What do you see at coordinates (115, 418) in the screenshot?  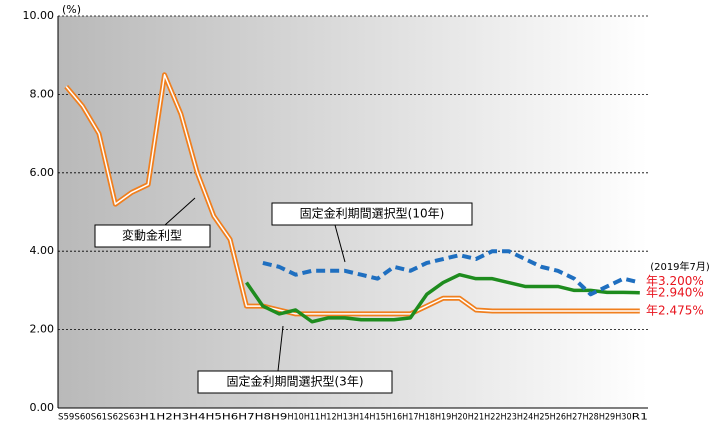 I see `x-tick-label: S62` at bounding box center [115, 418].